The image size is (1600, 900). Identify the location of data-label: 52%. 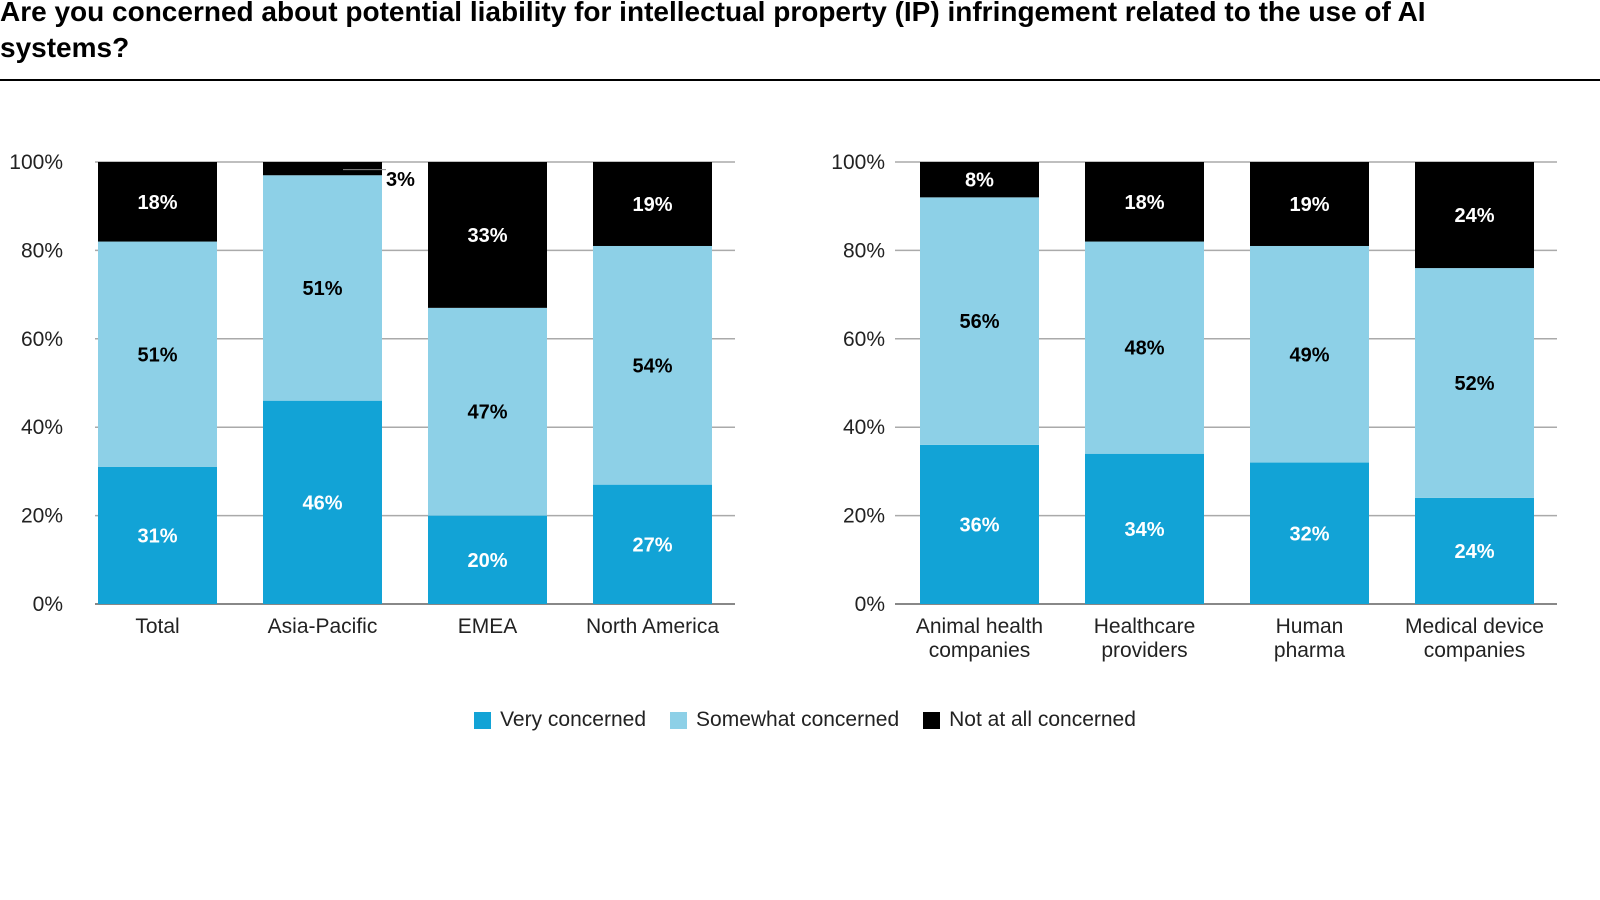
(1474, 384).